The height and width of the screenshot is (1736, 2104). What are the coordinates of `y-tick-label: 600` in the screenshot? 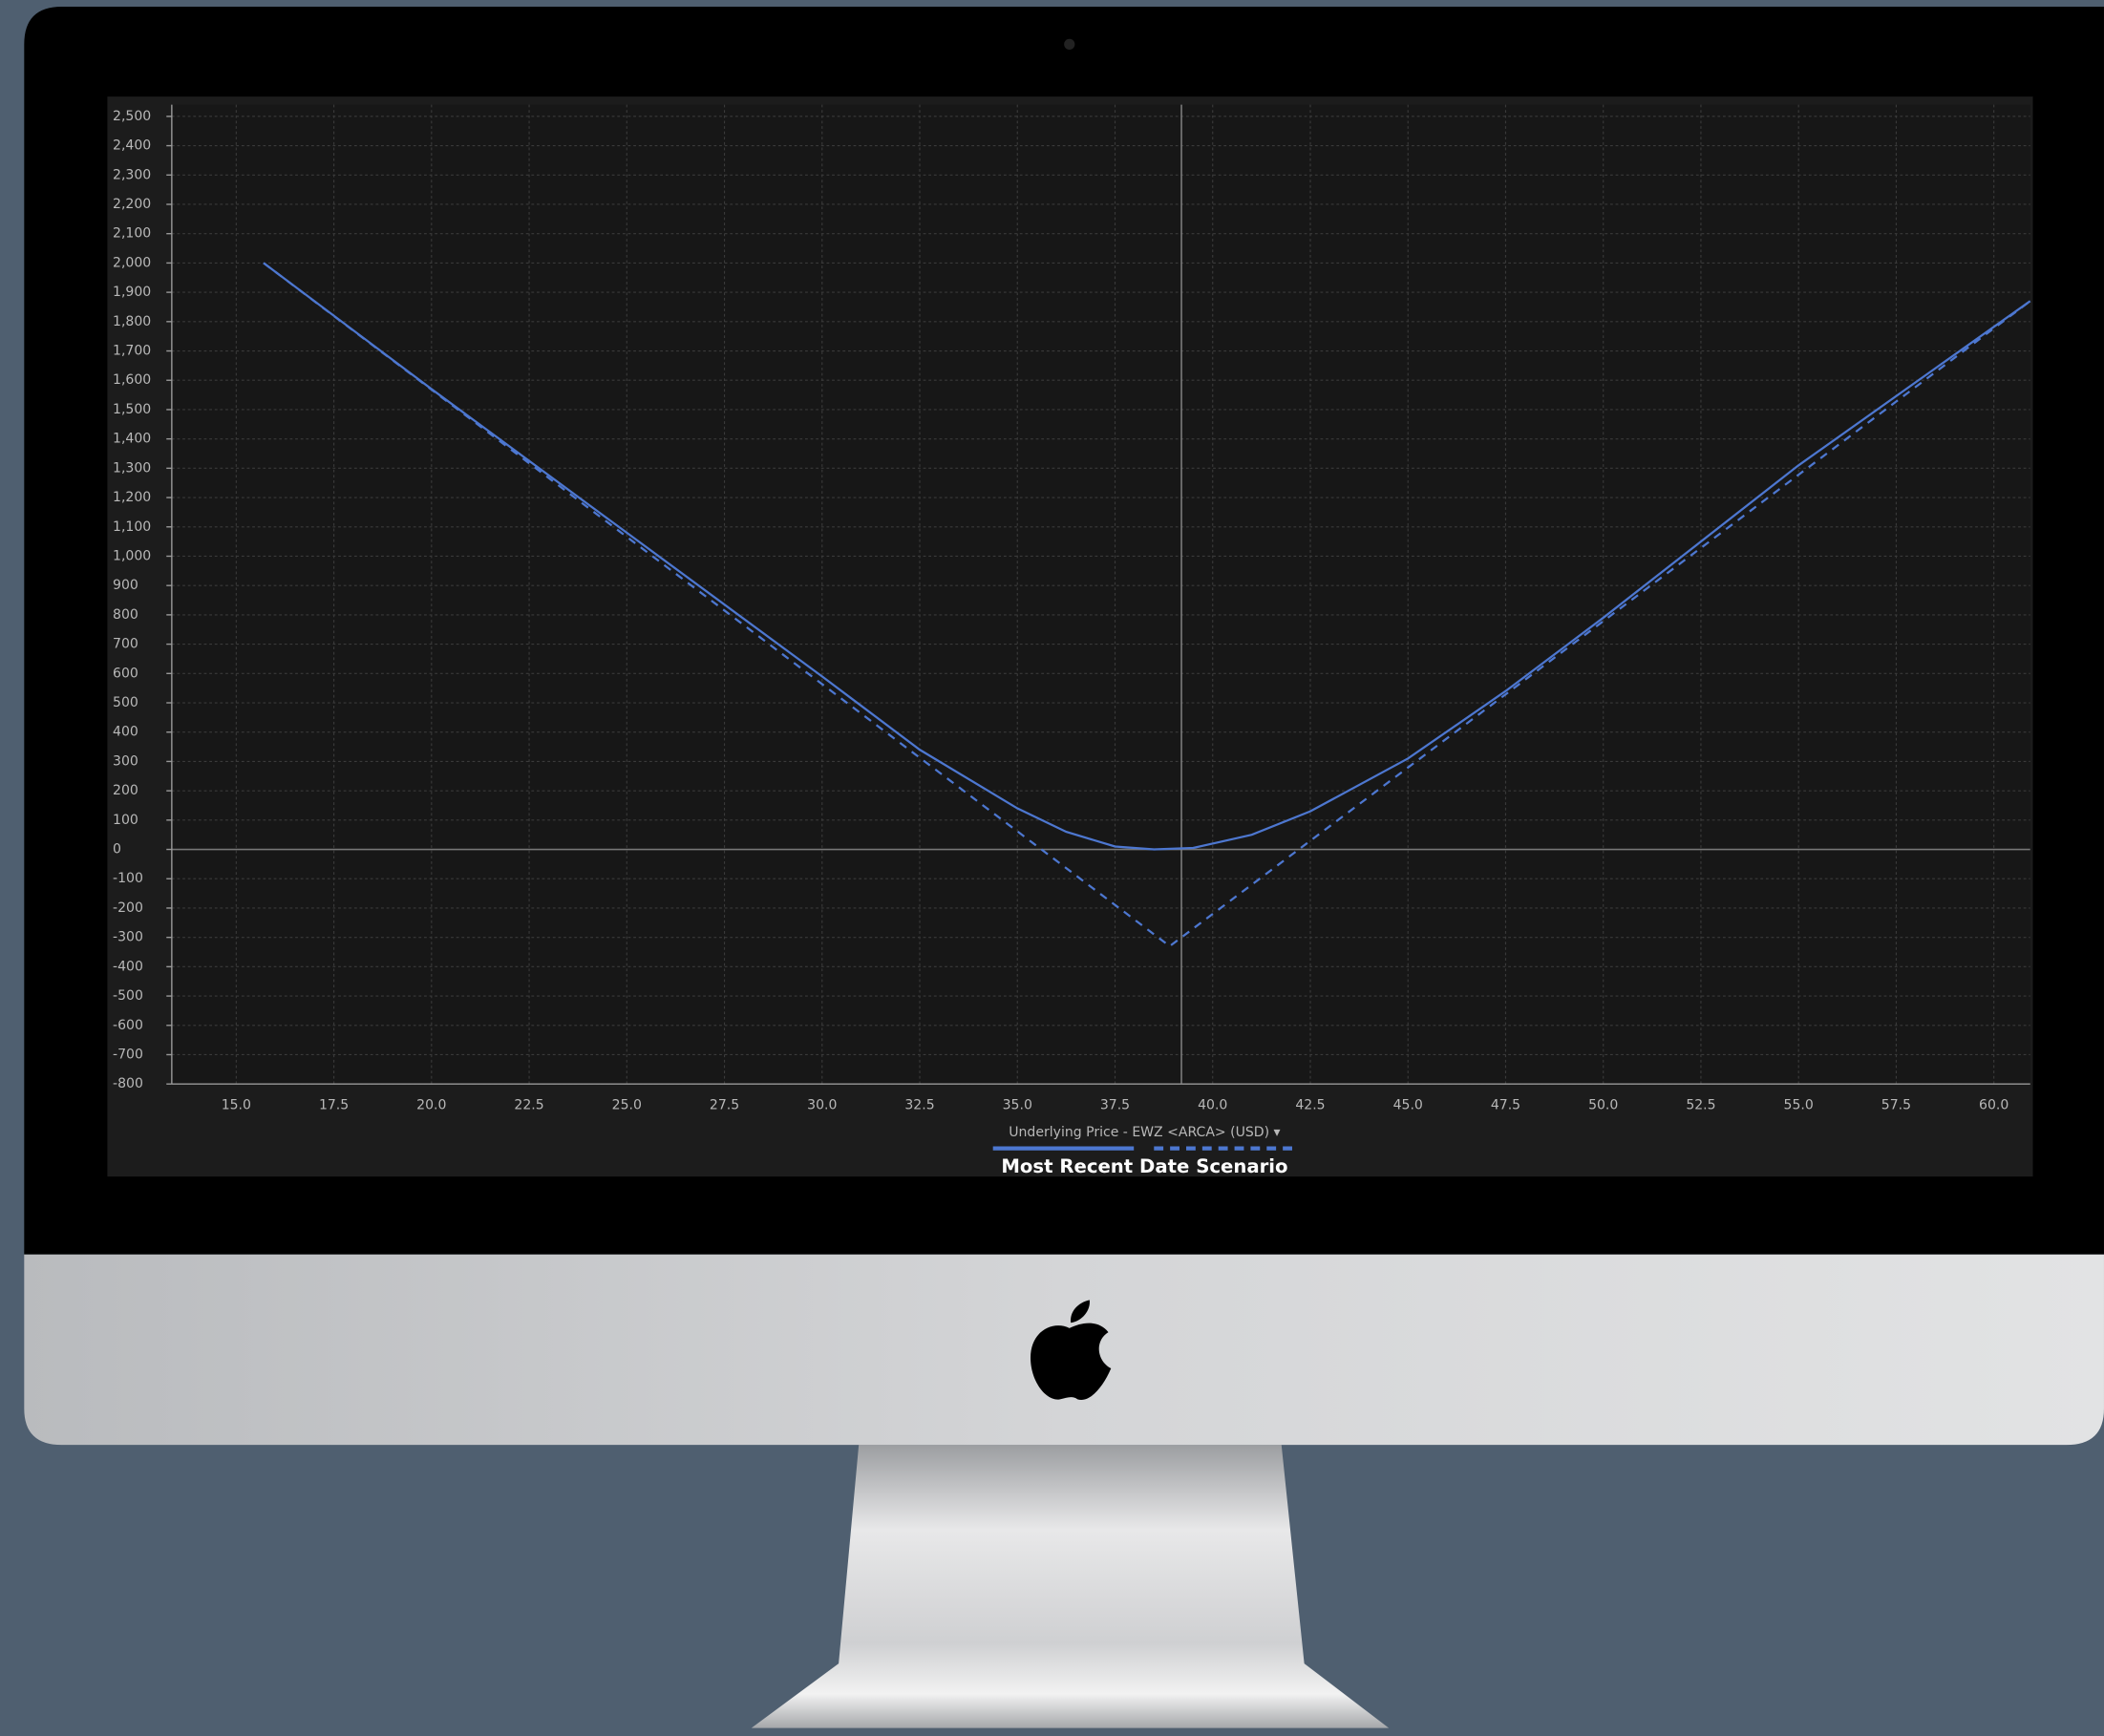 It's located at (125, 673).